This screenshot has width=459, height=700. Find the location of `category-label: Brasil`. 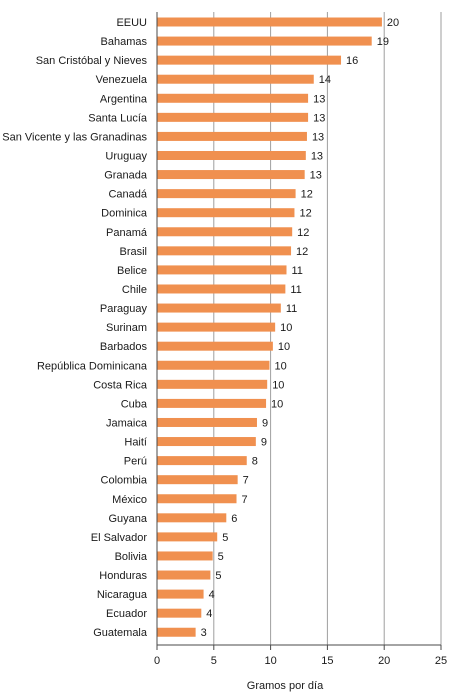

category-label: Brasil is located at coordinates (133, 252).